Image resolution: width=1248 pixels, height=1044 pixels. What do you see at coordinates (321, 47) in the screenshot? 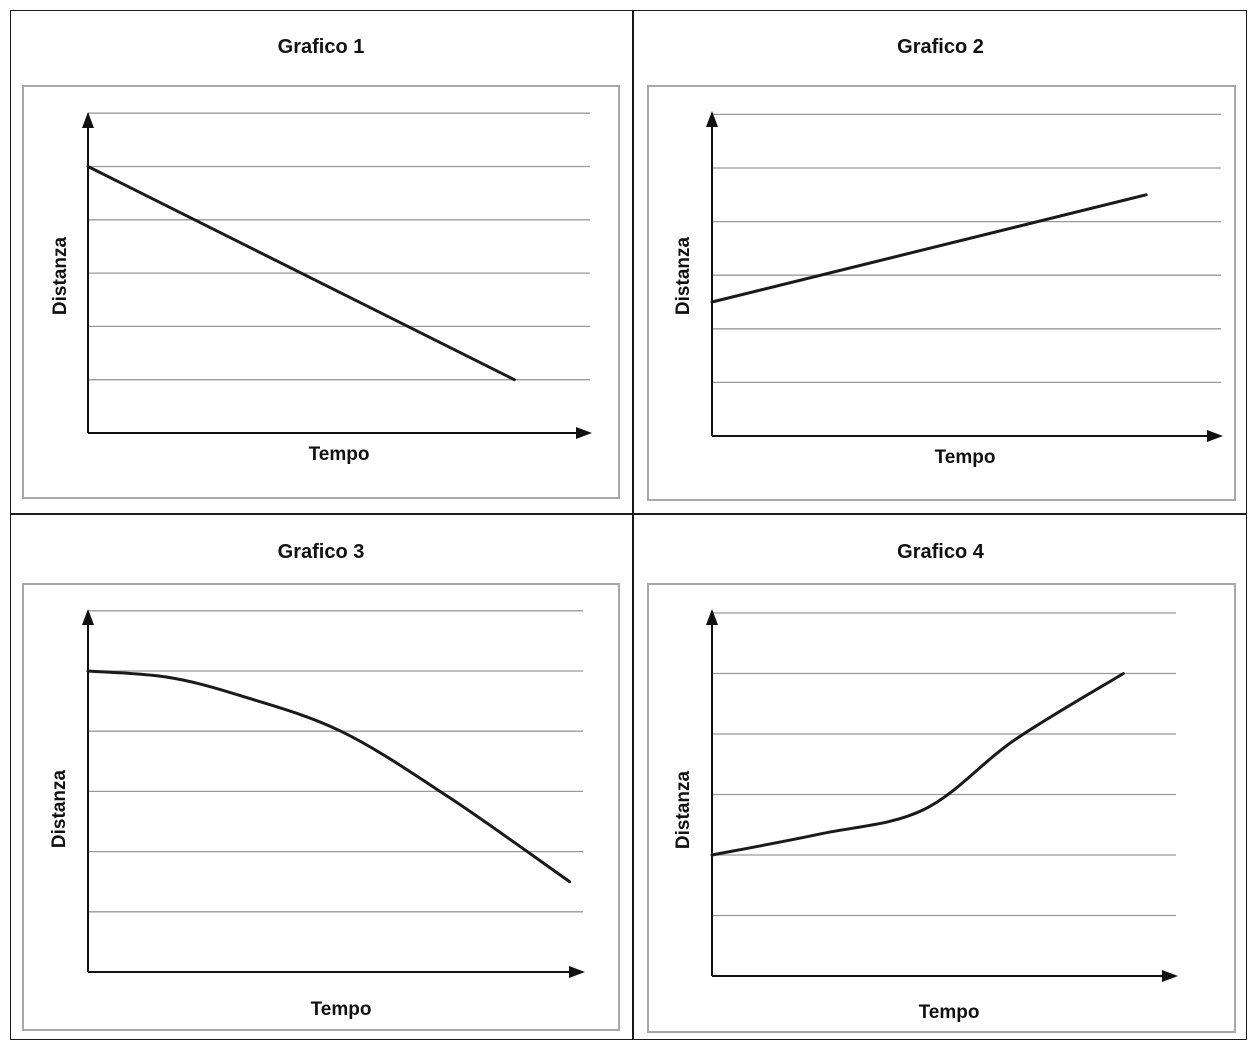
I see `chart-title: Grafico 1` at bounding box center [321, 47].